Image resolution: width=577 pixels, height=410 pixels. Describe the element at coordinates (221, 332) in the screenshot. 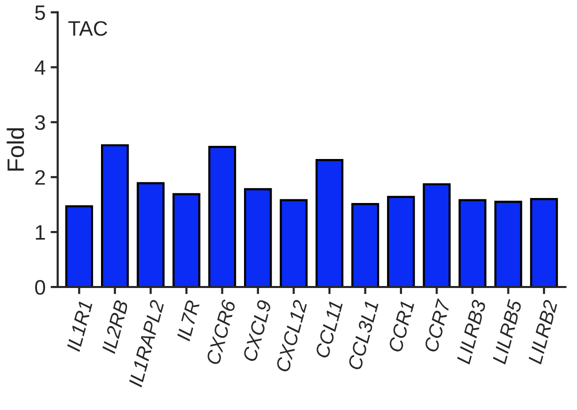

I see `x-tick-label: CXCR6` at that location.